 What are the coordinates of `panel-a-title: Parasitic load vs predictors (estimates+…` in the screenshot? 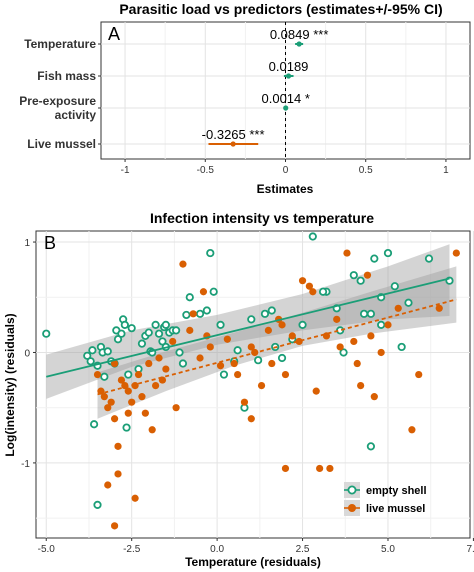 It's located at (280, 9).